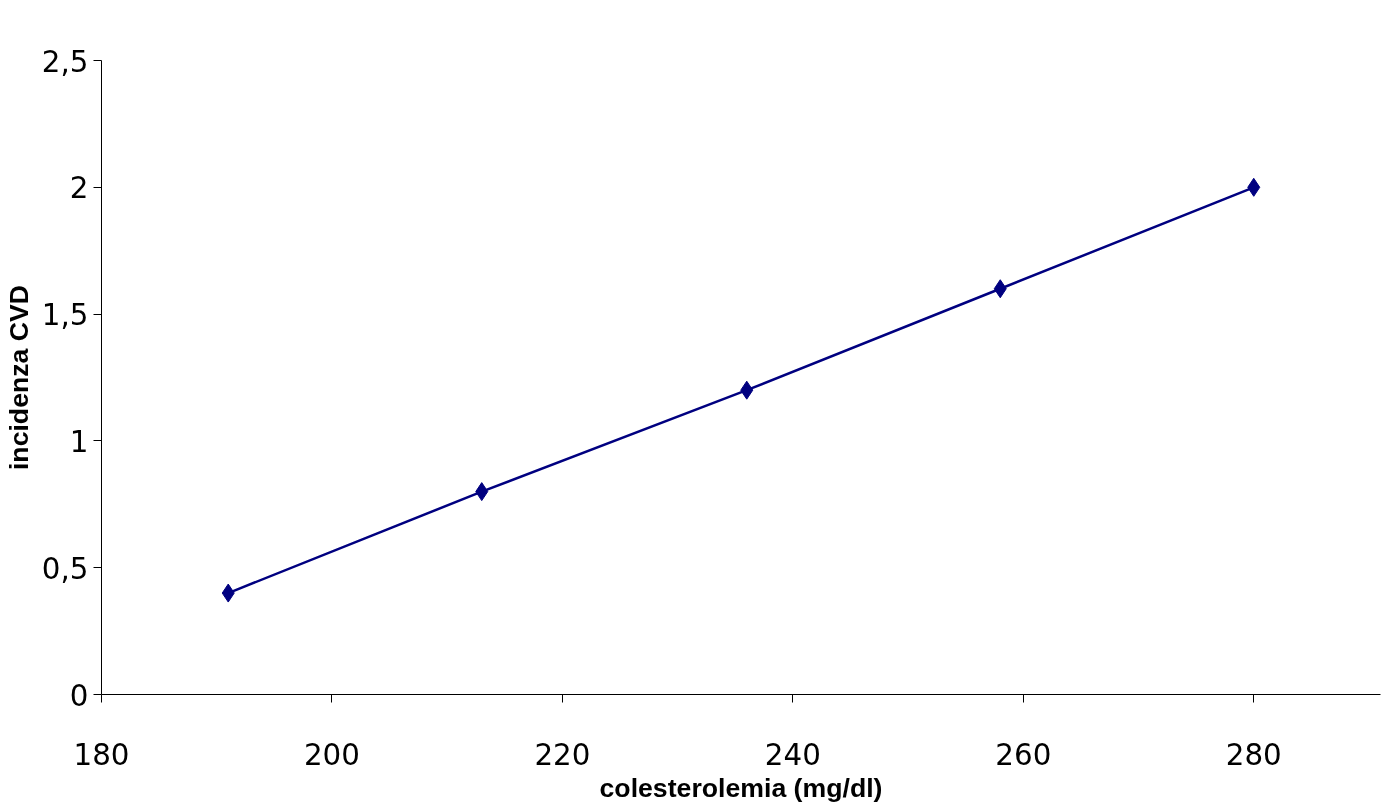  Describe the element at coordinates (79, 188) in the screenshot. I see `y-tick-label: 2` at that location.